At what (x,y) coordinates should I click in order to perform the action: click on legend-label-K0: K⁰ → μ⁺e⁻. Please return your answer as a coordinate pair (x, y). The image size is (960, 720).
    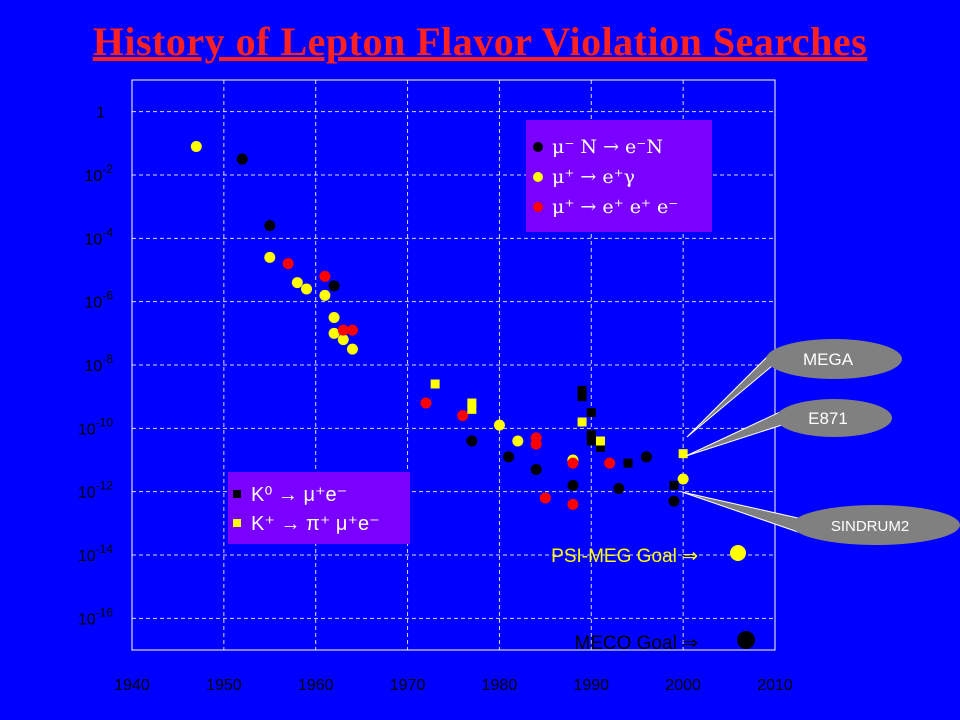
    Looking at the image, I should click on (299, 495).